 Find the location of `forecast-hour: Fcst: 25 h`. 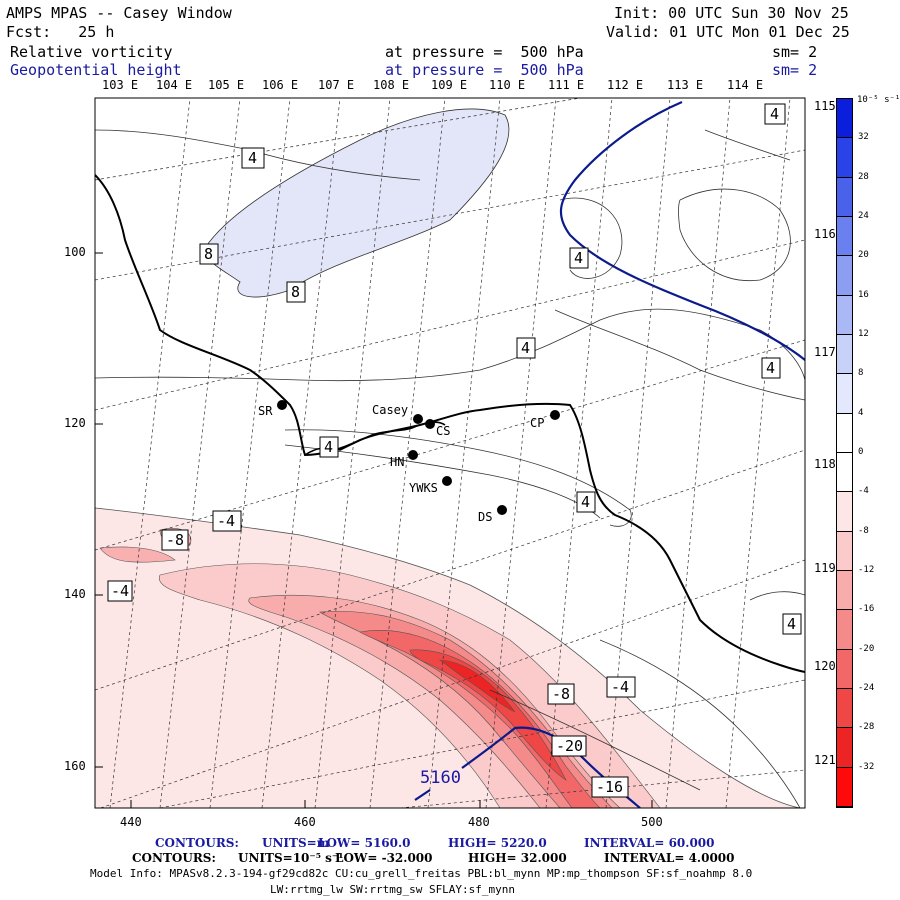

forecast-hour: Fcst: 25 h is located at coordinates (60, 32).